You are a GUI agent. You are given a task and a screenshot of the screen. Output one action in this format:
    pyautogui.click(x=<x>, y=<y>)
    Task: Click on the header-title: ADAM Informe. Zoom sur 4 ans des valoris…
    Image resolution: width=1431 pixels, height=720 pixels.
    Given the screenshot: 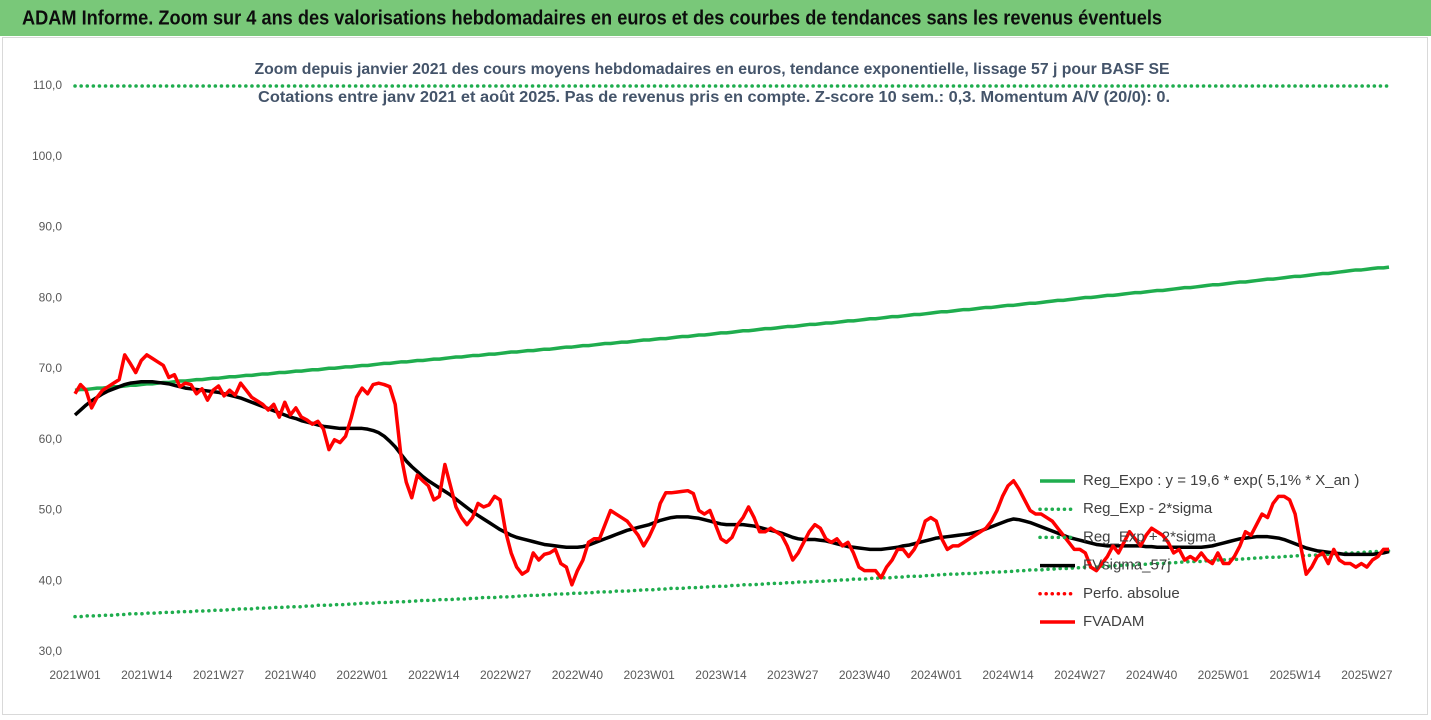 What is the action you would take?
    pyautogui.click(x=592, y=18)
    